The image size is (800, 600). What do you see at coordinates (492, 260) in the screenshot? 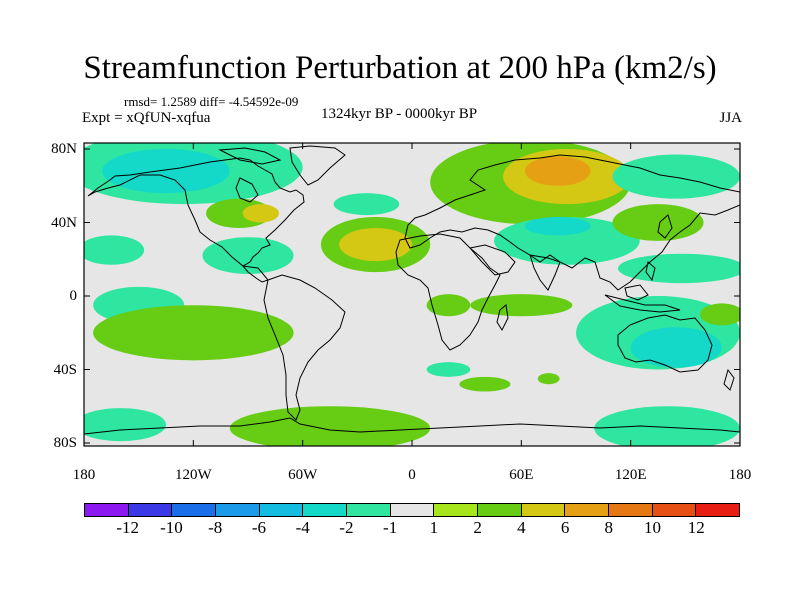
I see `coast-arabia` at bounding box center [492, 260].